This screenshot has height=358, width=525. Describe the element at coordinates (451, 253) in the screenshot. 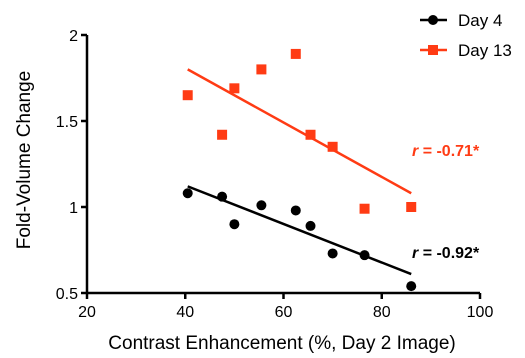

I see `r-value-day-4: = -0.92*` at that location.